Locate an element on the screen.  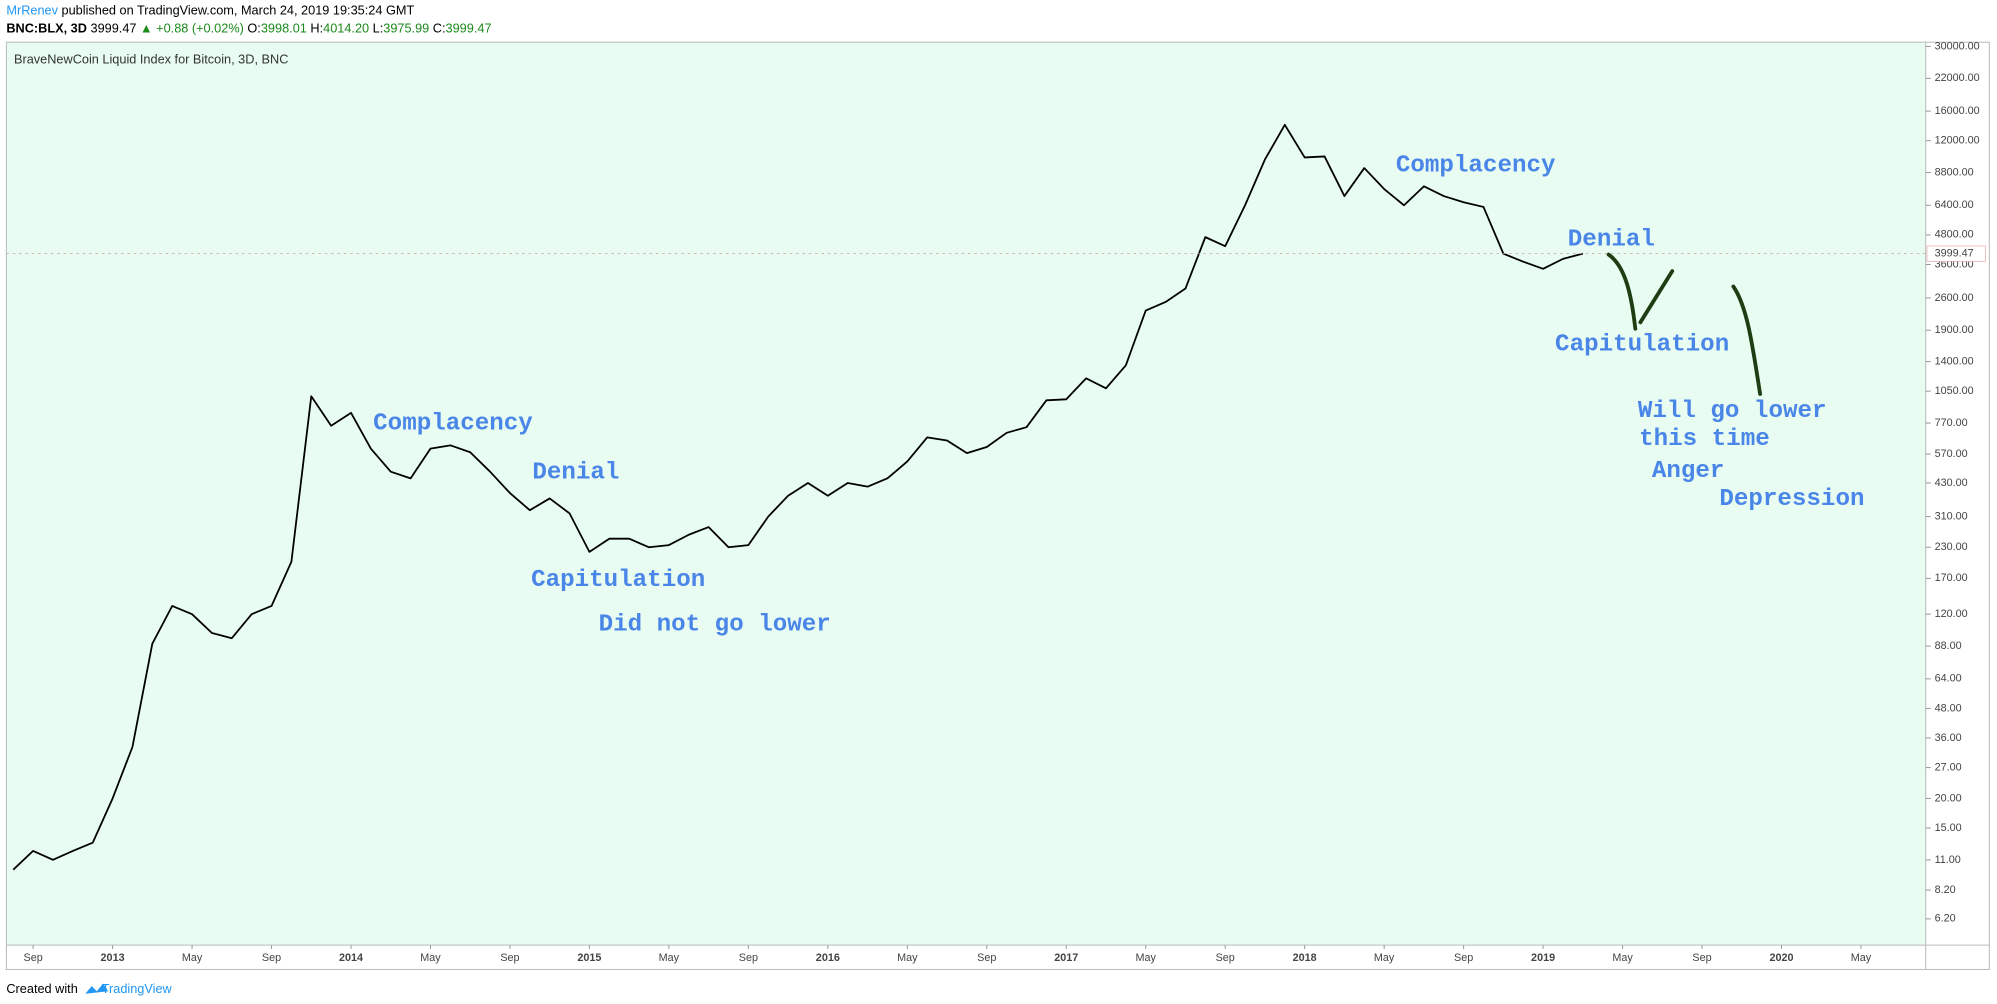
annotation: Depression is located at coordinates (1791, 499).